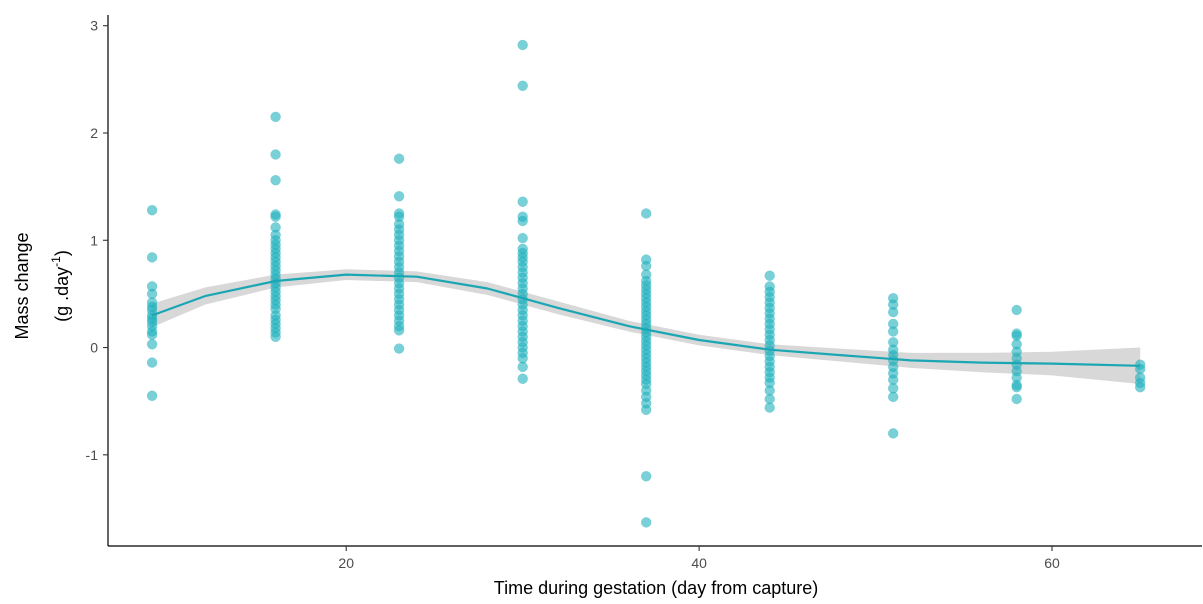  What do you see at coordinates (94, 26) in the screenshot?
I see `y-tick-label: 3` at bounding box center [94, 26].